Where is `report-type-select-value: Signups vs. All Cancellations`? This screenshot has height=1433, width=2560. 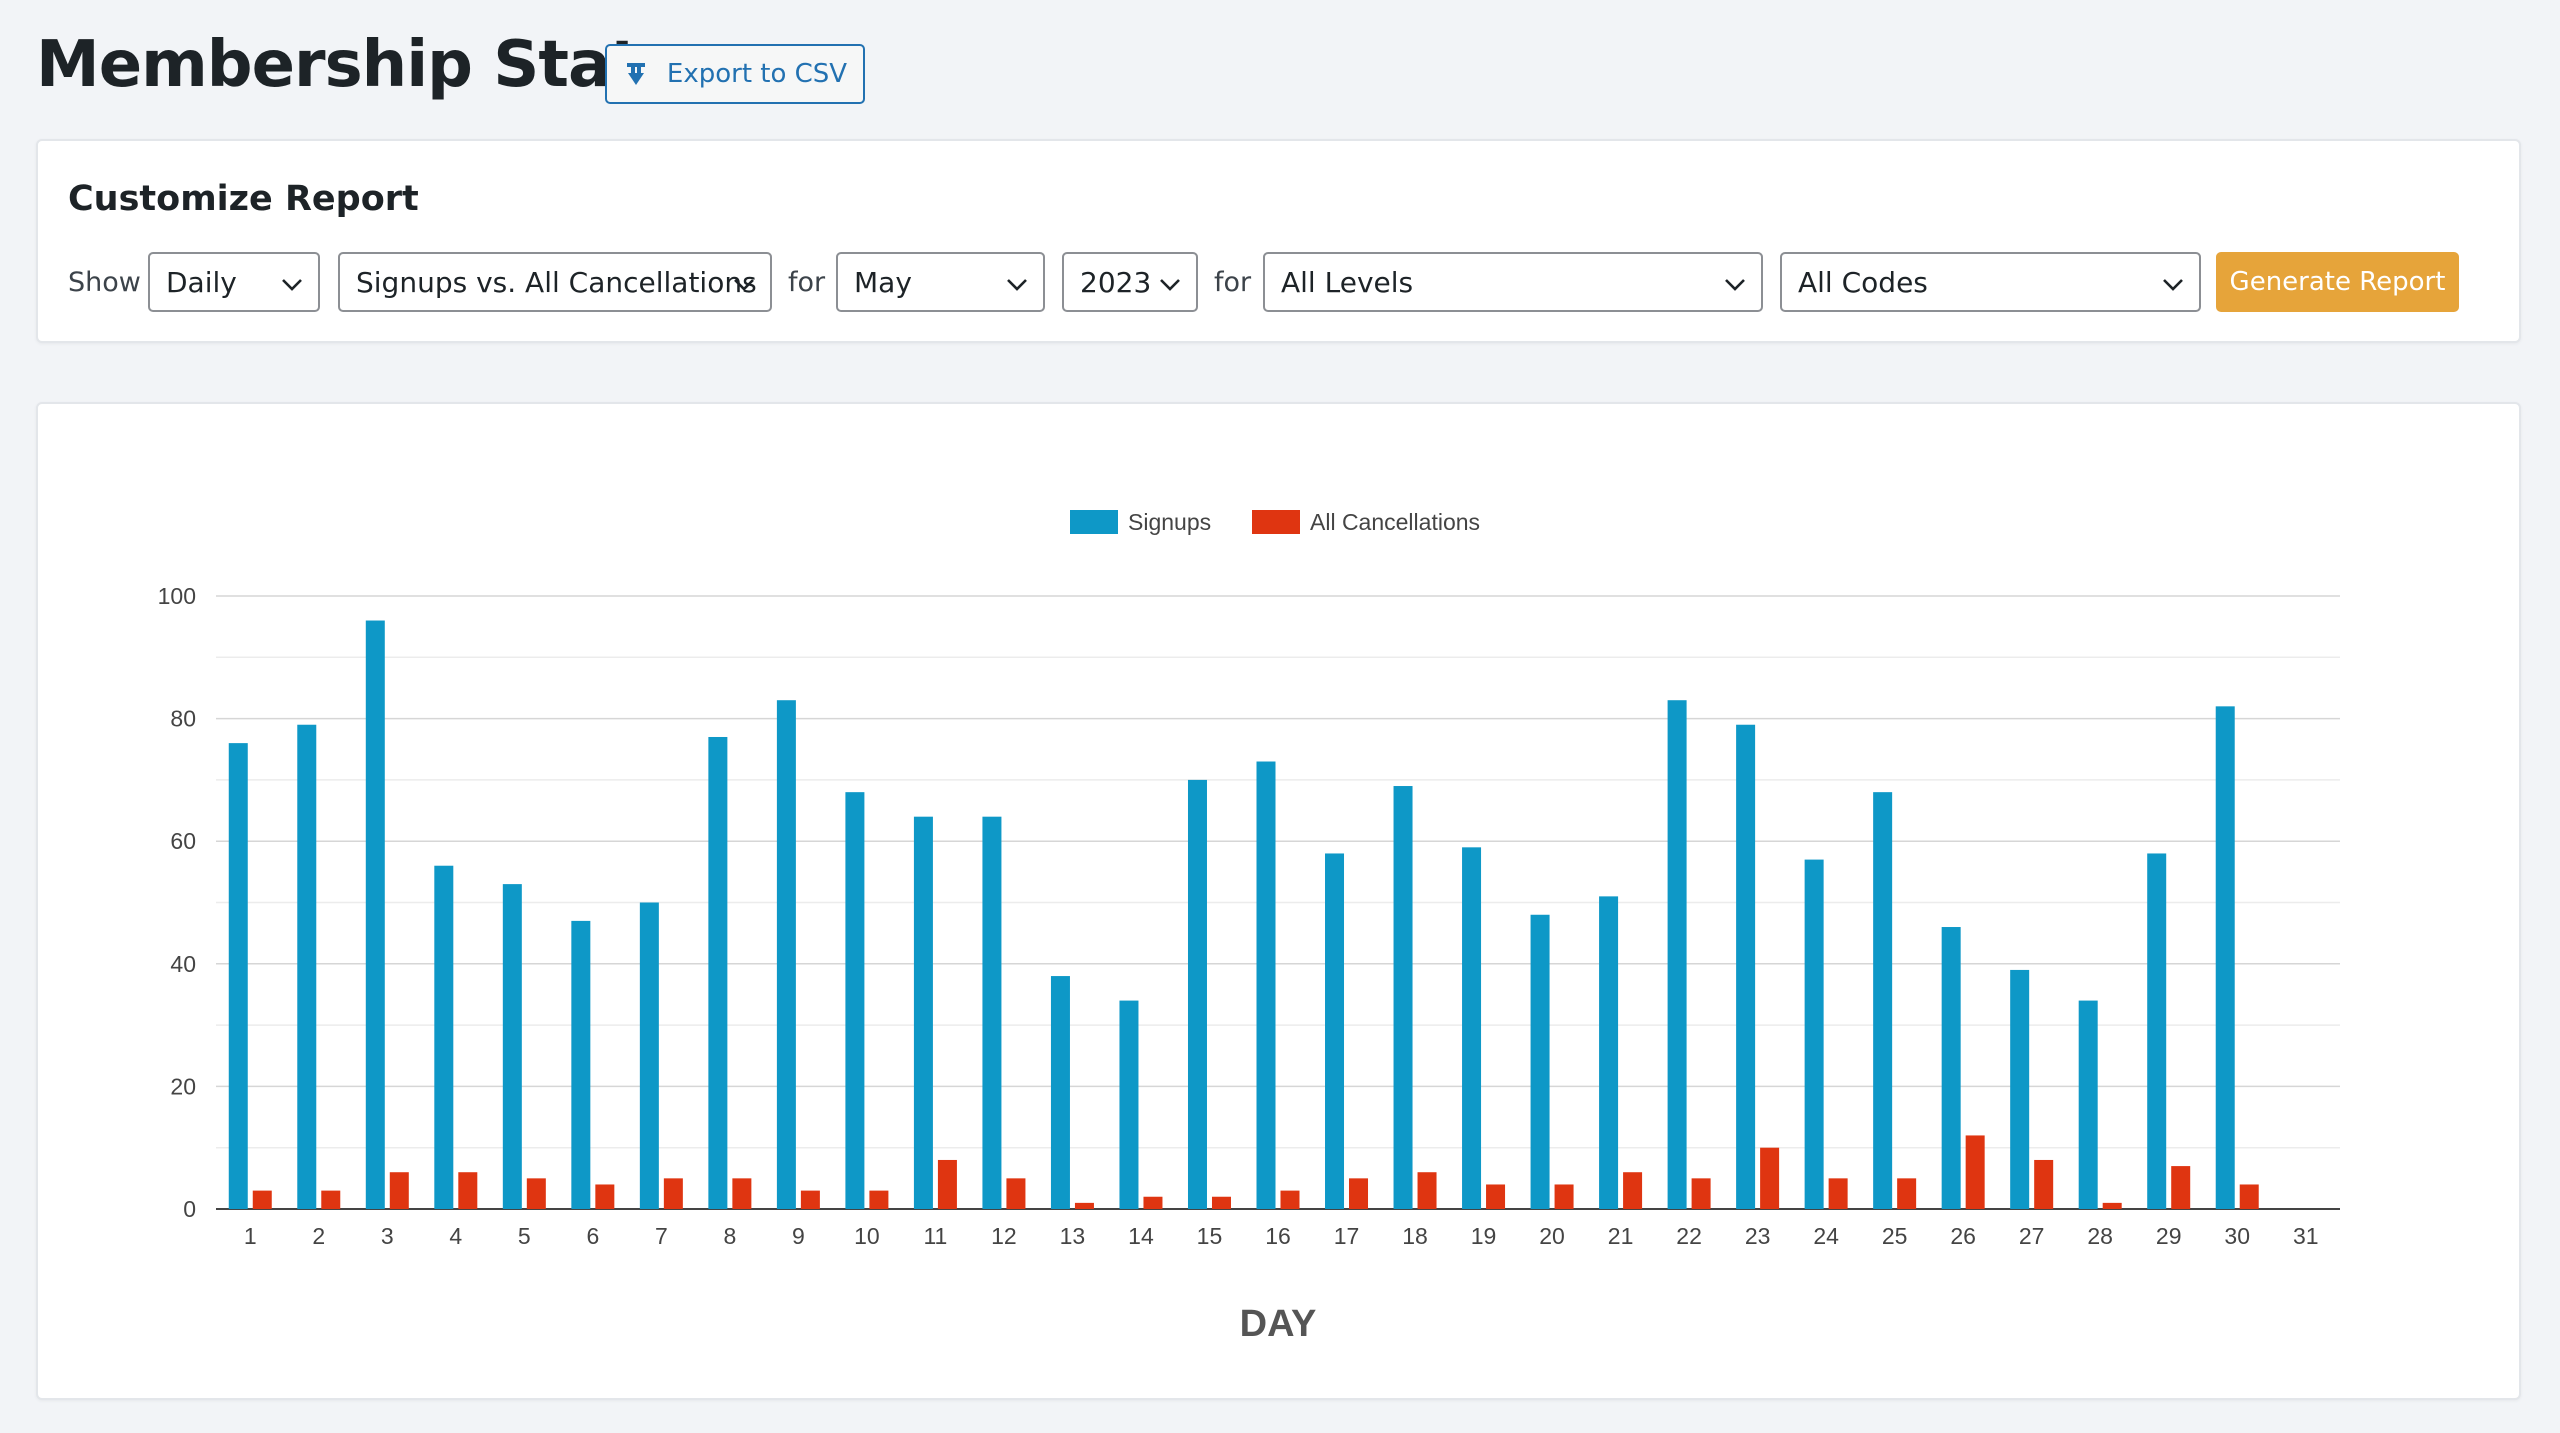 report-type-select-value: Signups vs. All Cancellations is located at coordinates (556, 282).